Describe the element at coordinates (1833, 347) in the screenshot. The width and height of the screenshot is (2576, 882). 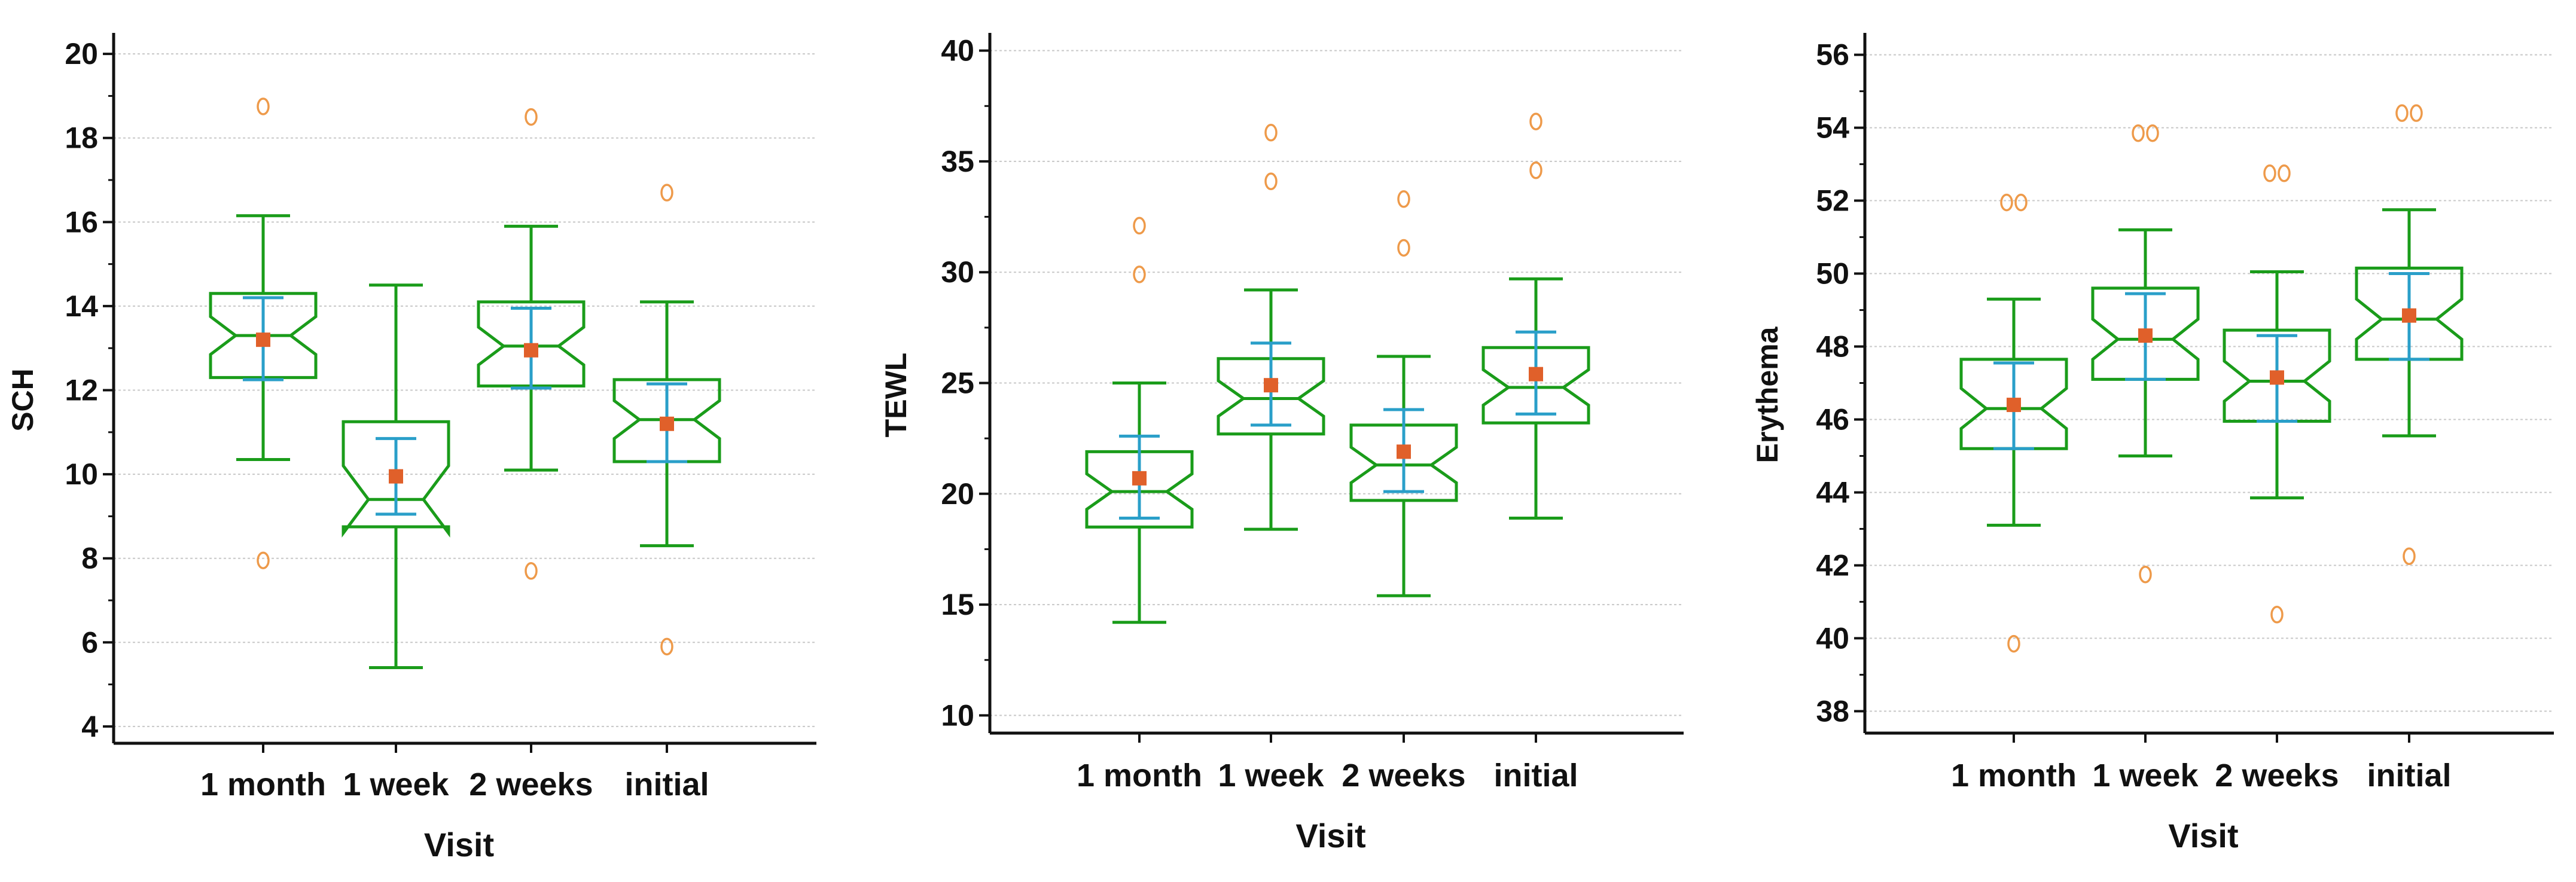
I see `y-tick-label: 48` at that location.